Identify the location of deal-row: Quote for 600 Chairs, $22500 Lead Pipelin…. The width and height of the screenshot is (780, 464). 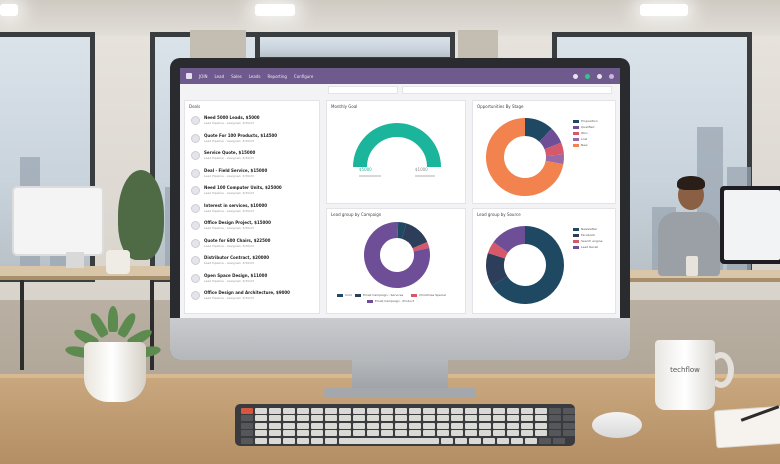
(251, 244).